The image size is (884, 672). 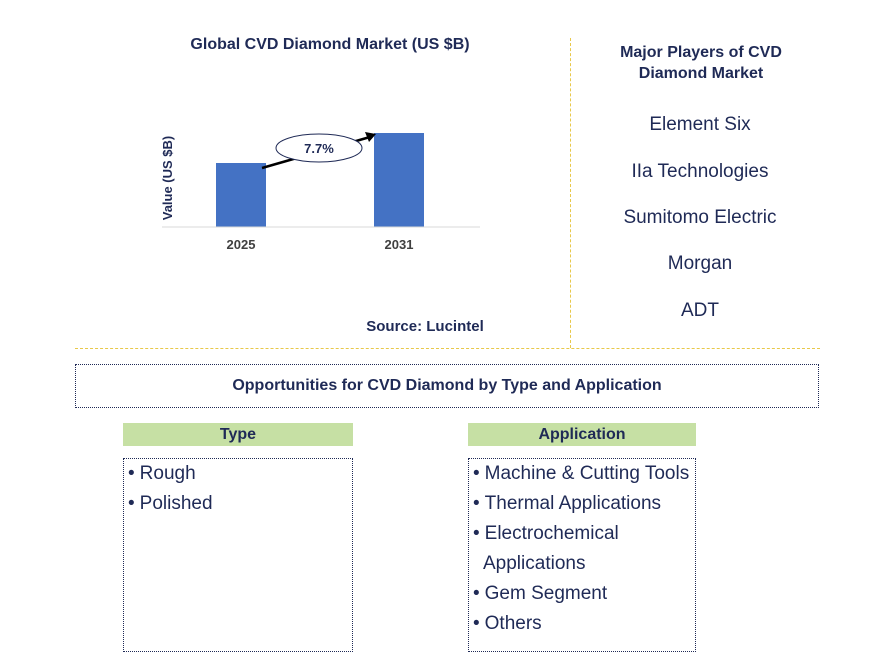 I want to click on players-title: Major Players of CVD Diamond Market, so click(x=701, y=63).